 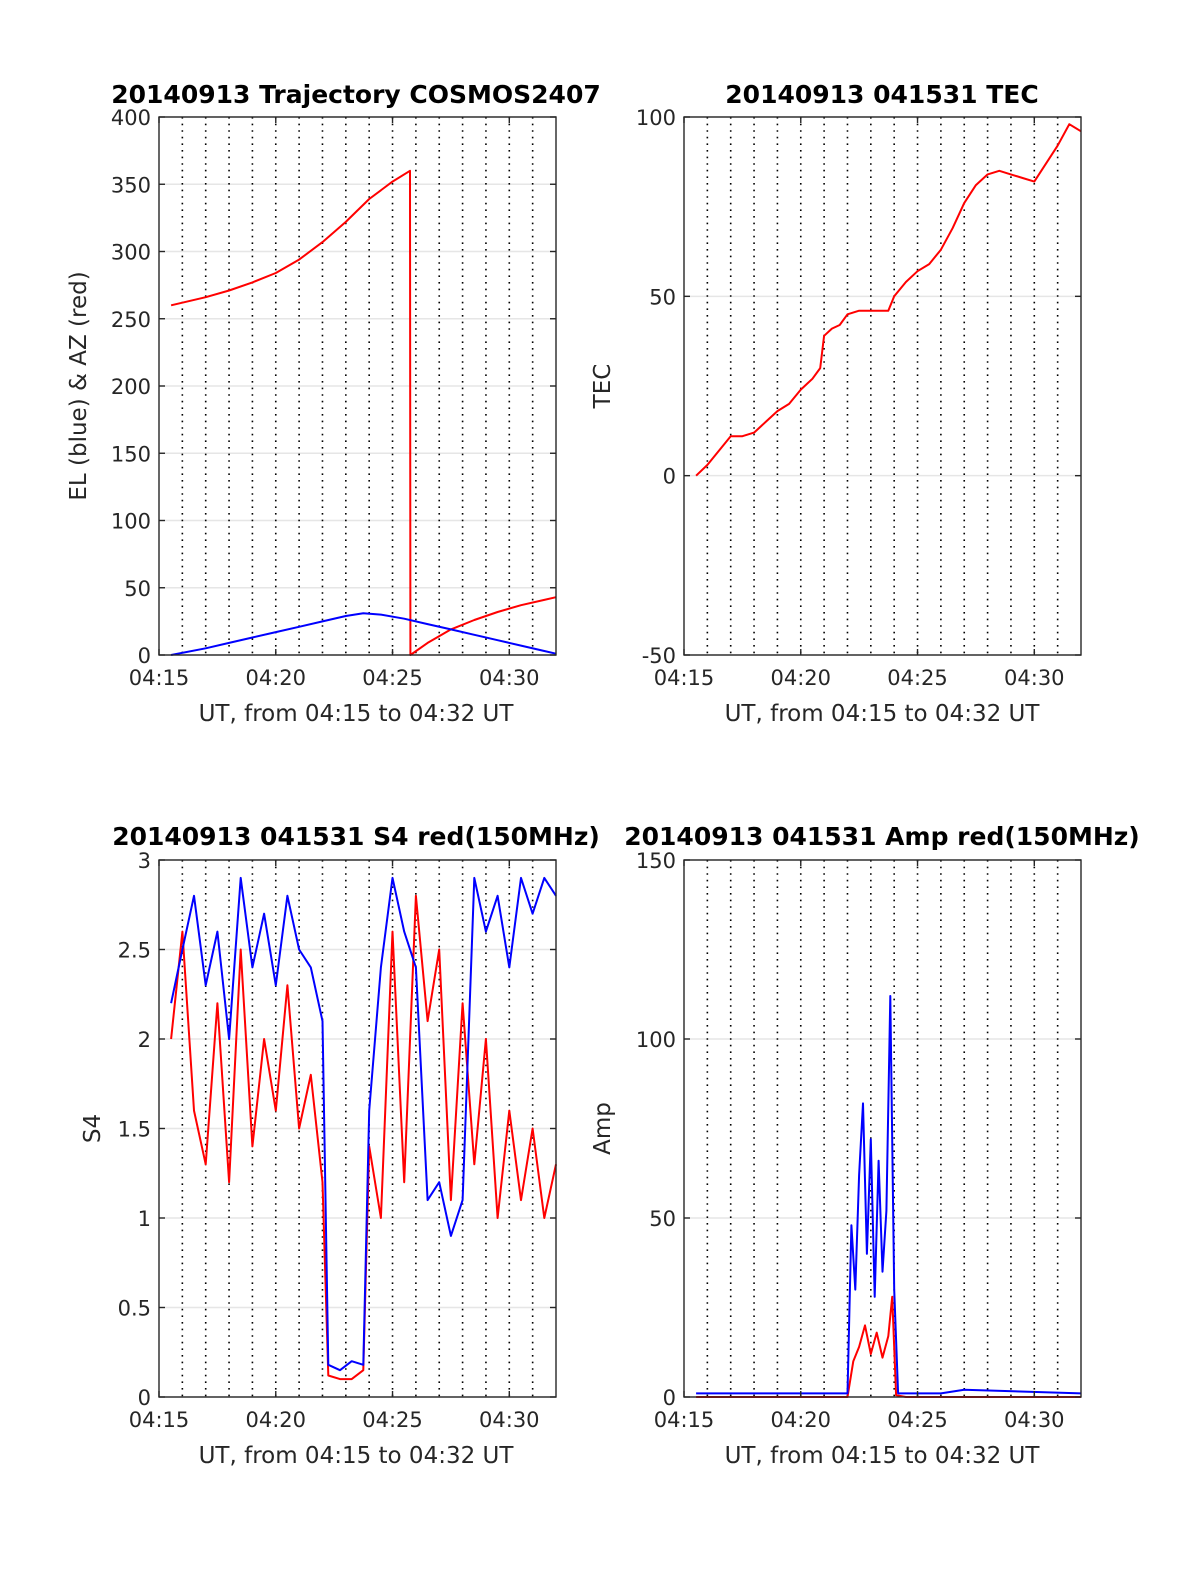 I want to click on y-axis-label: TEC, so click(x=603, y=387).